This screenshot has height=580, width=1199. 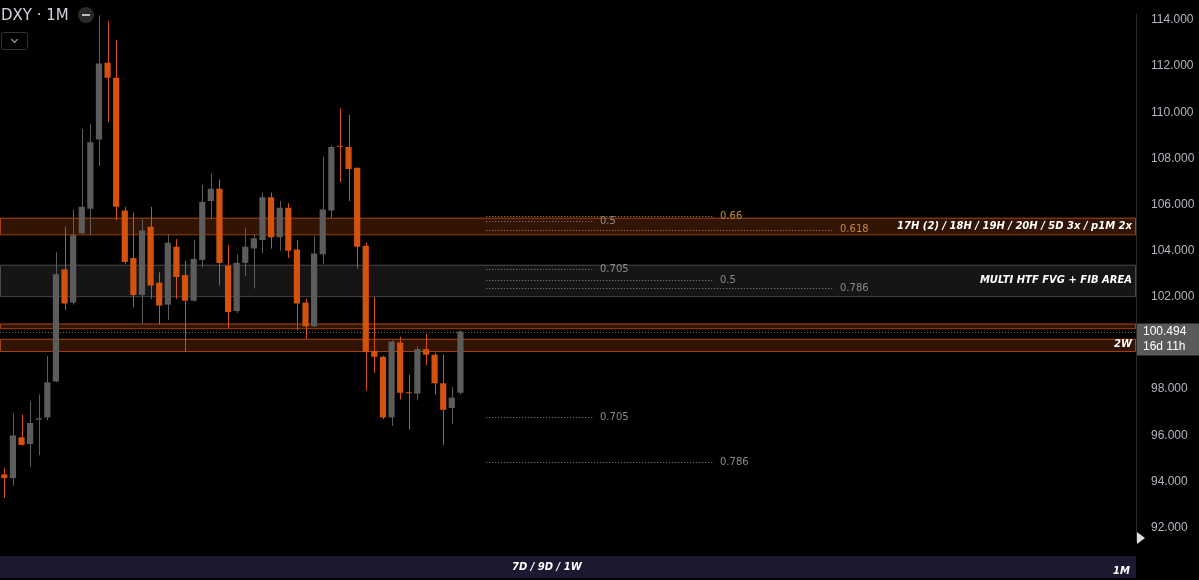 I want to click on y-tick-label: 114.000, so click(x=1172, y=19).